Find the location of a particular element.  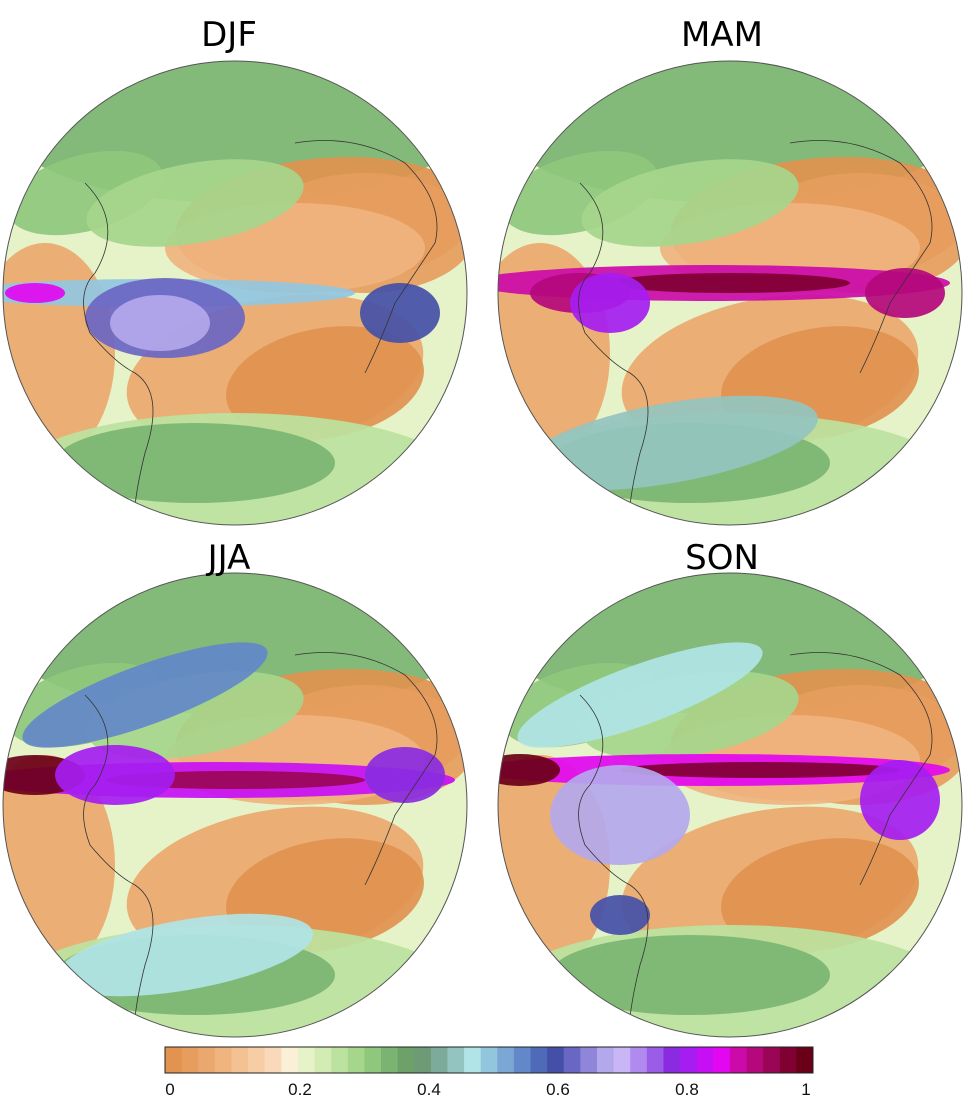

panel-title-djf: DJF is located at coordinates (229, 35).